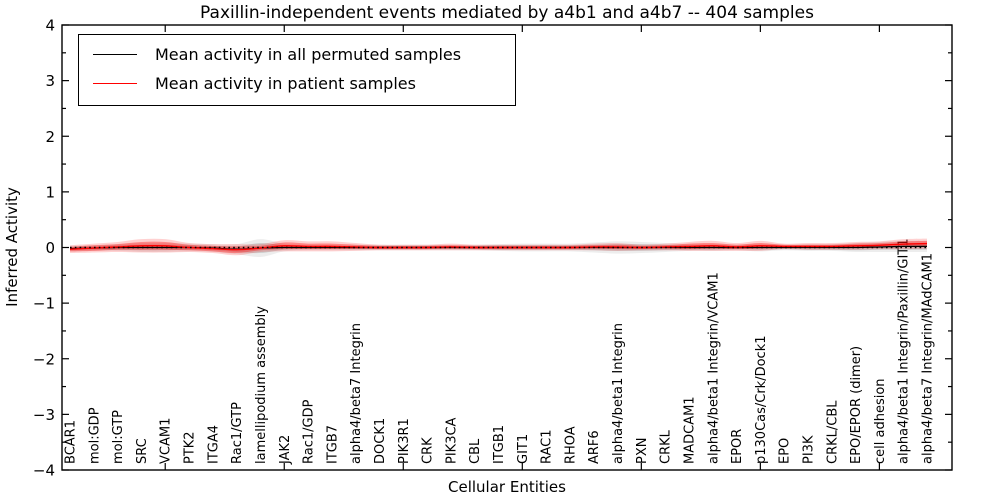 The image size is (1000, 500). Describe the element at coordinates (332, 444) in the screenshot. I see `entity-label: ITGB7` at that location.